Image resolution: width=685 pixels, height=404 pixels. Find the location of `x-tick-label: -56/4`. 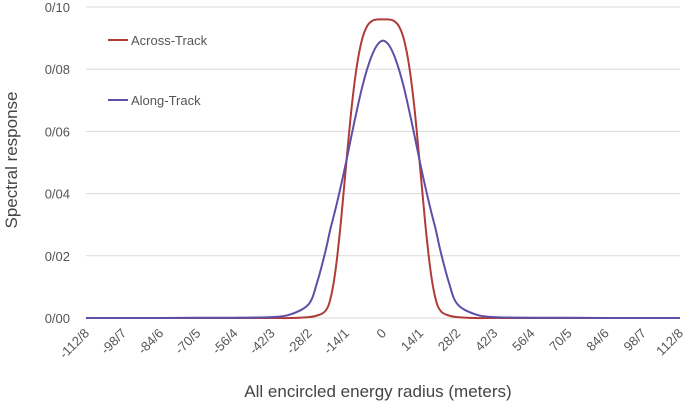

x-tick-label: -56/4 is located at coordinates (225, 342).